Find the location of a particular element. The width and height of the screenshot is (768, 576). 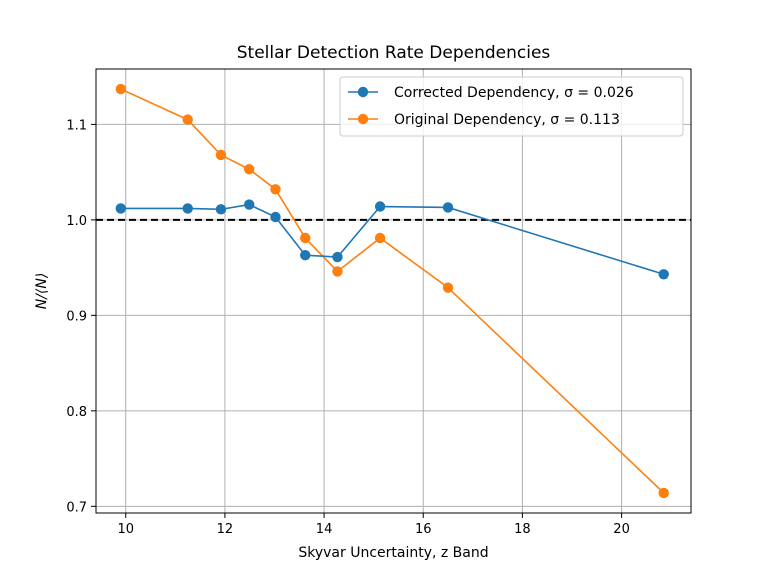

legend-label-corrected-prefix: Corrected Dependency, is located at coordinates (479, 93).